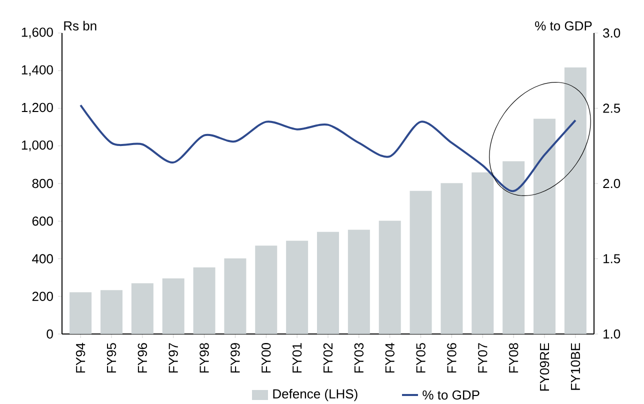 The image size is (644, 404). Describe the element at coordinates (611, 33) in the screenshot. I see `y2-tick-label: 3.0` at that location.